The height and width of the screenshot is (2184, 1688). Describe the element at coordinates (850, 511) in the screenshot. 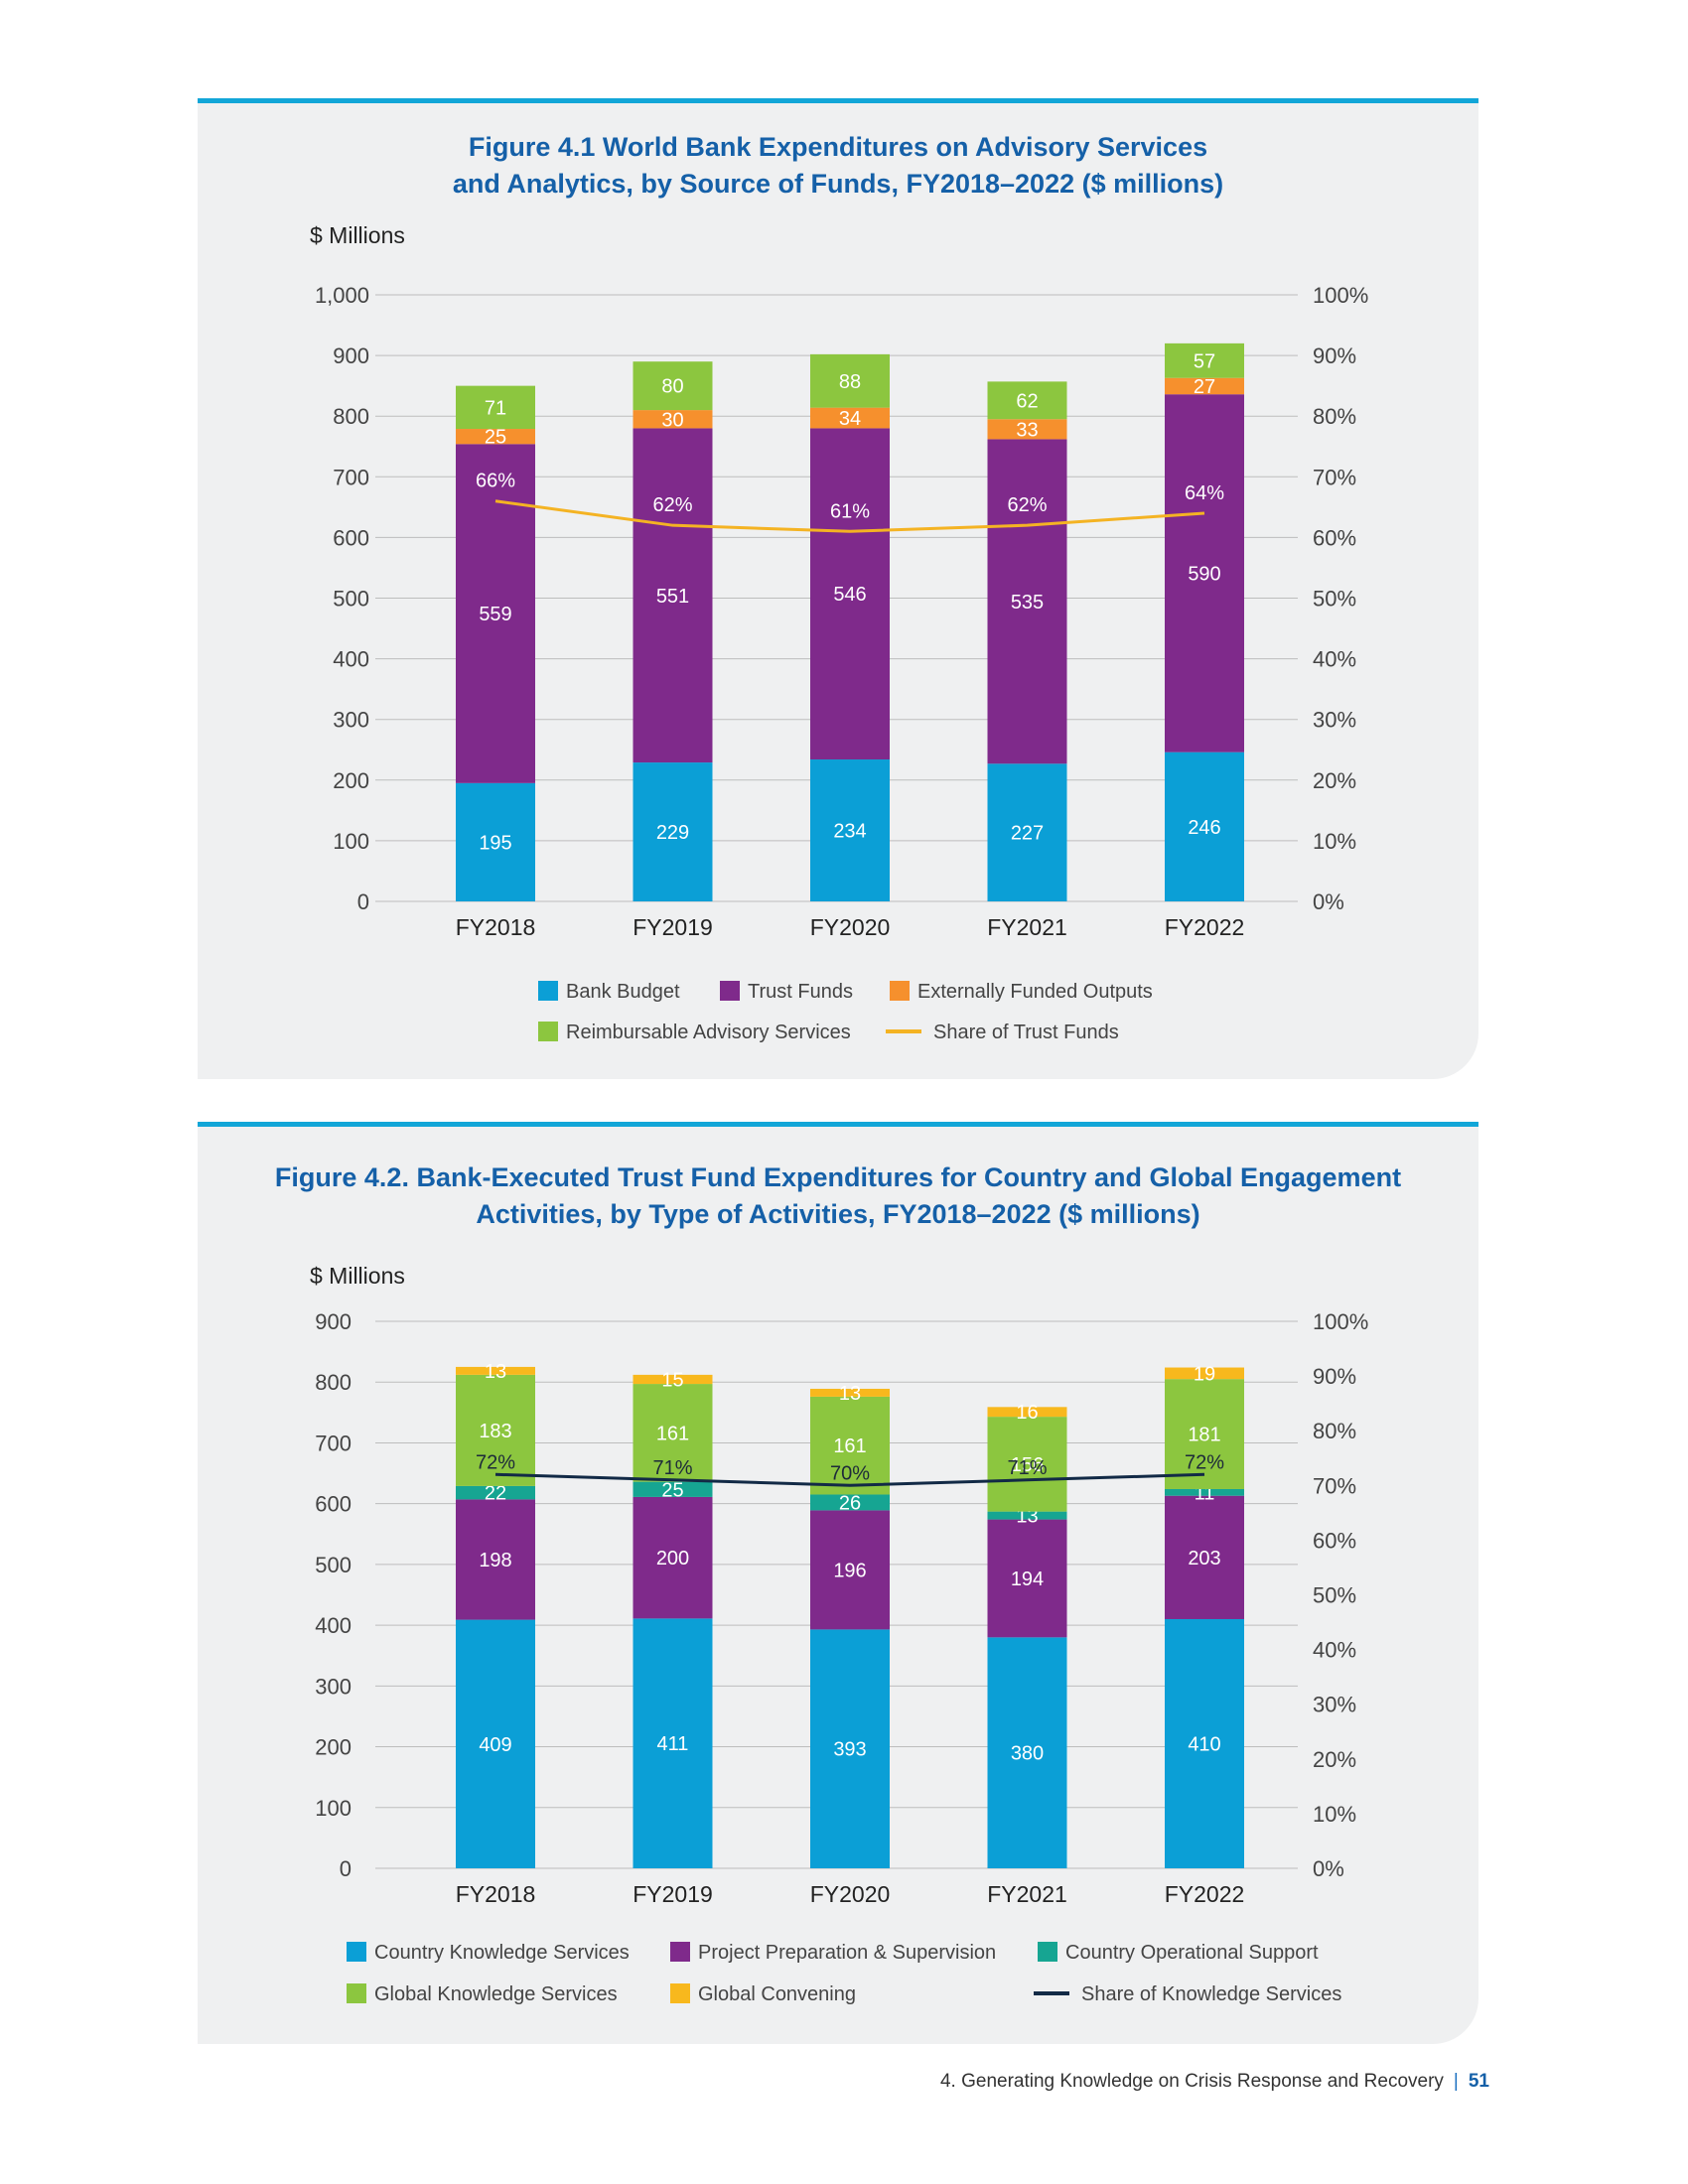

I see `share-line-label: 61%` at that location.